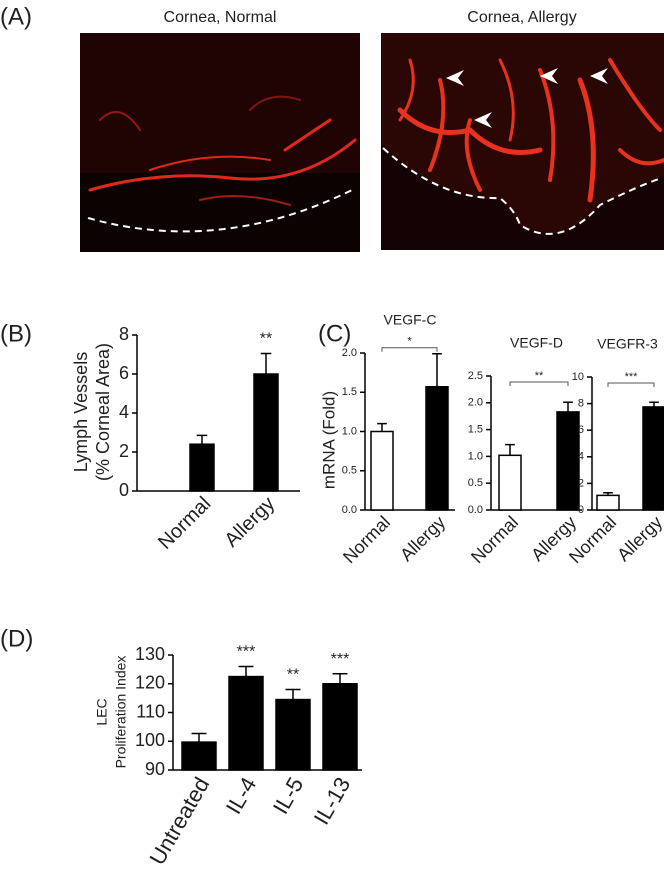  I want to click on image-title: Cornea, Allergy, so click(521, 17).